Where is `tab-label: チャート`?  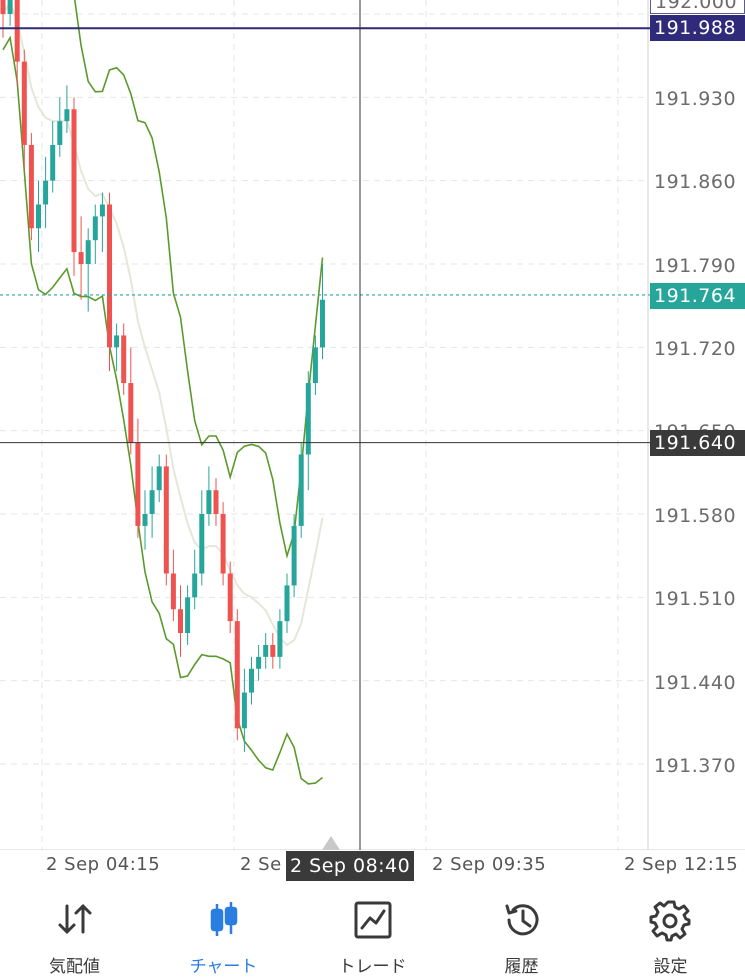 tab-label: チャート is located at coordinates (223, 967).